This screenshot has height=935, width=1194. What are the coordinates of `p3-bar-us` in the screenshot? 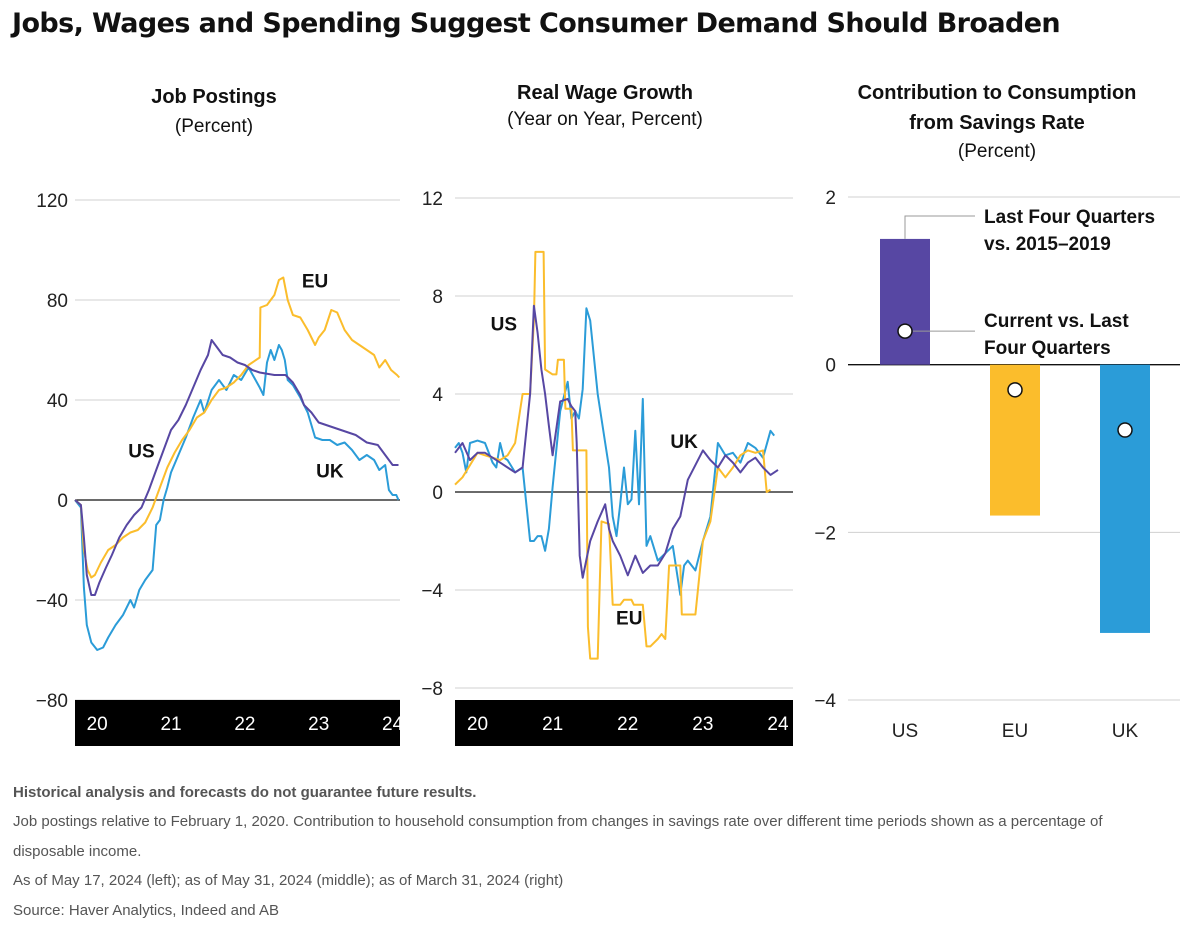 It's located at (905, 301).